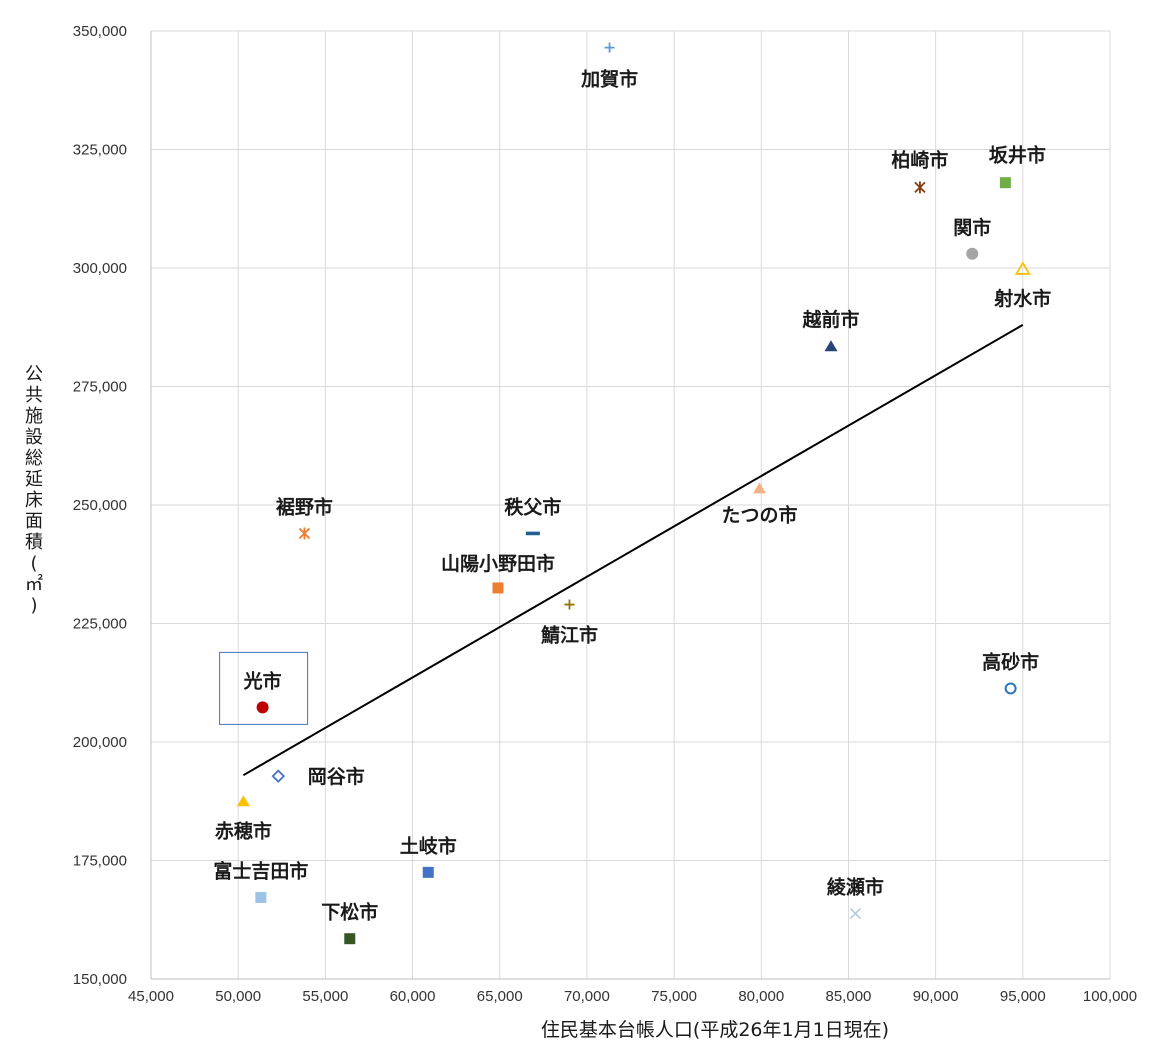  What do you see at coordinates (428, 845) in the screenshot?
I see `point-label: 土岐市` at bounding box center [428, 845].